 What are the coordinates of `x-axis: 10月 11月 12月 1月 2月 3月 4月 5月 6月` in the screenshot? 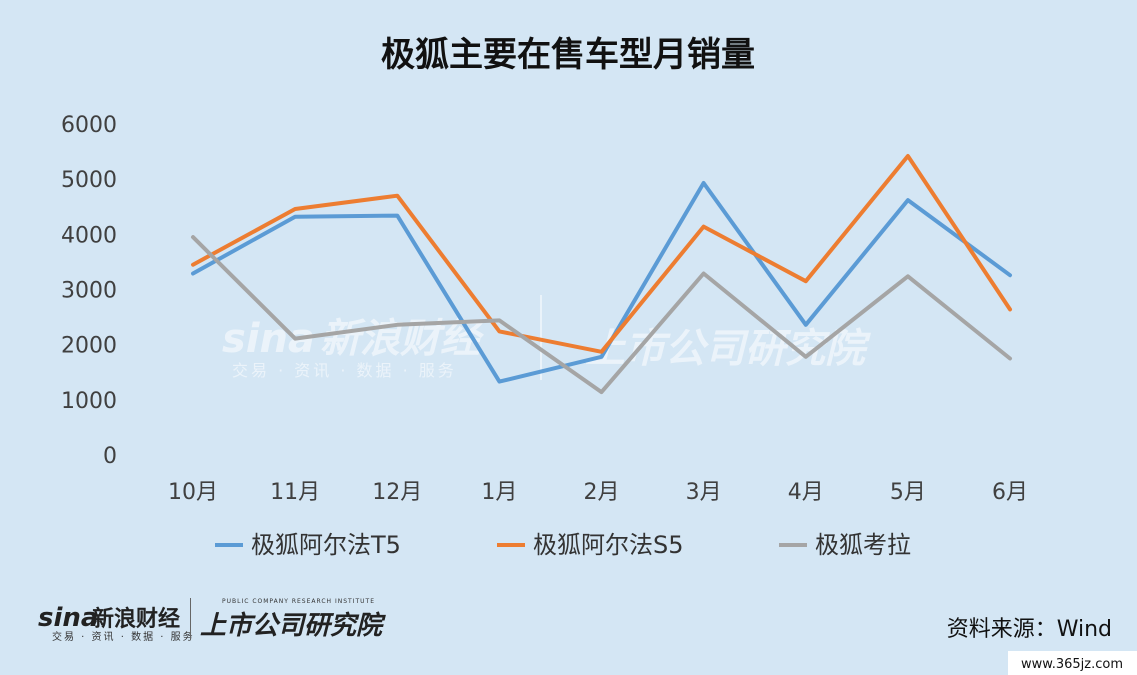 It's located at (598, 492).